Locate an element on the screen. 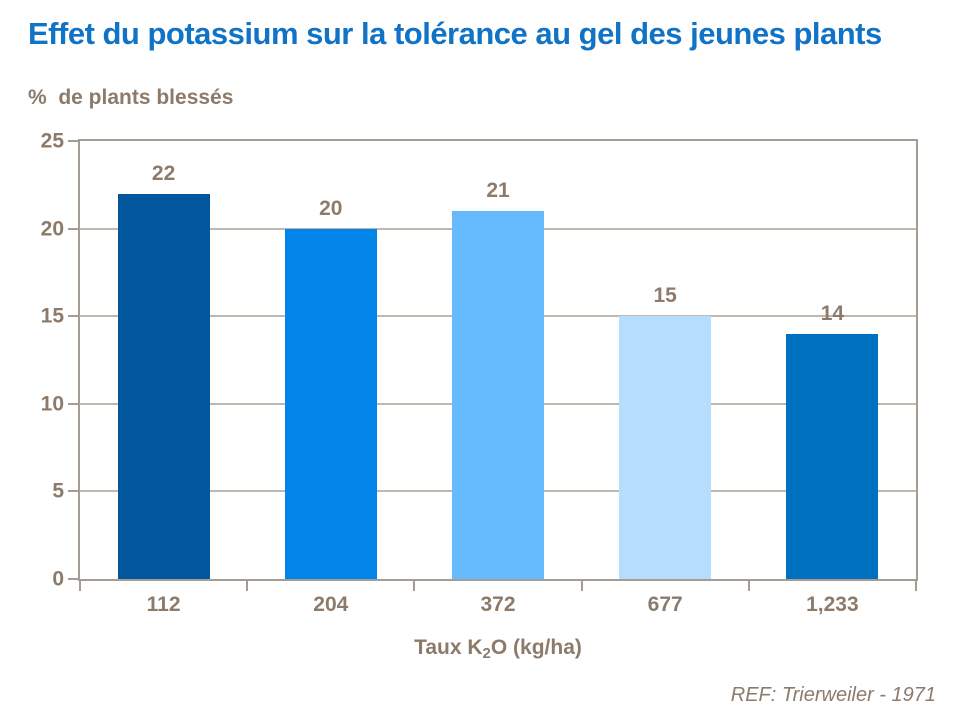  x-axis-category-label: 677 is located at coordinates (665, 604).